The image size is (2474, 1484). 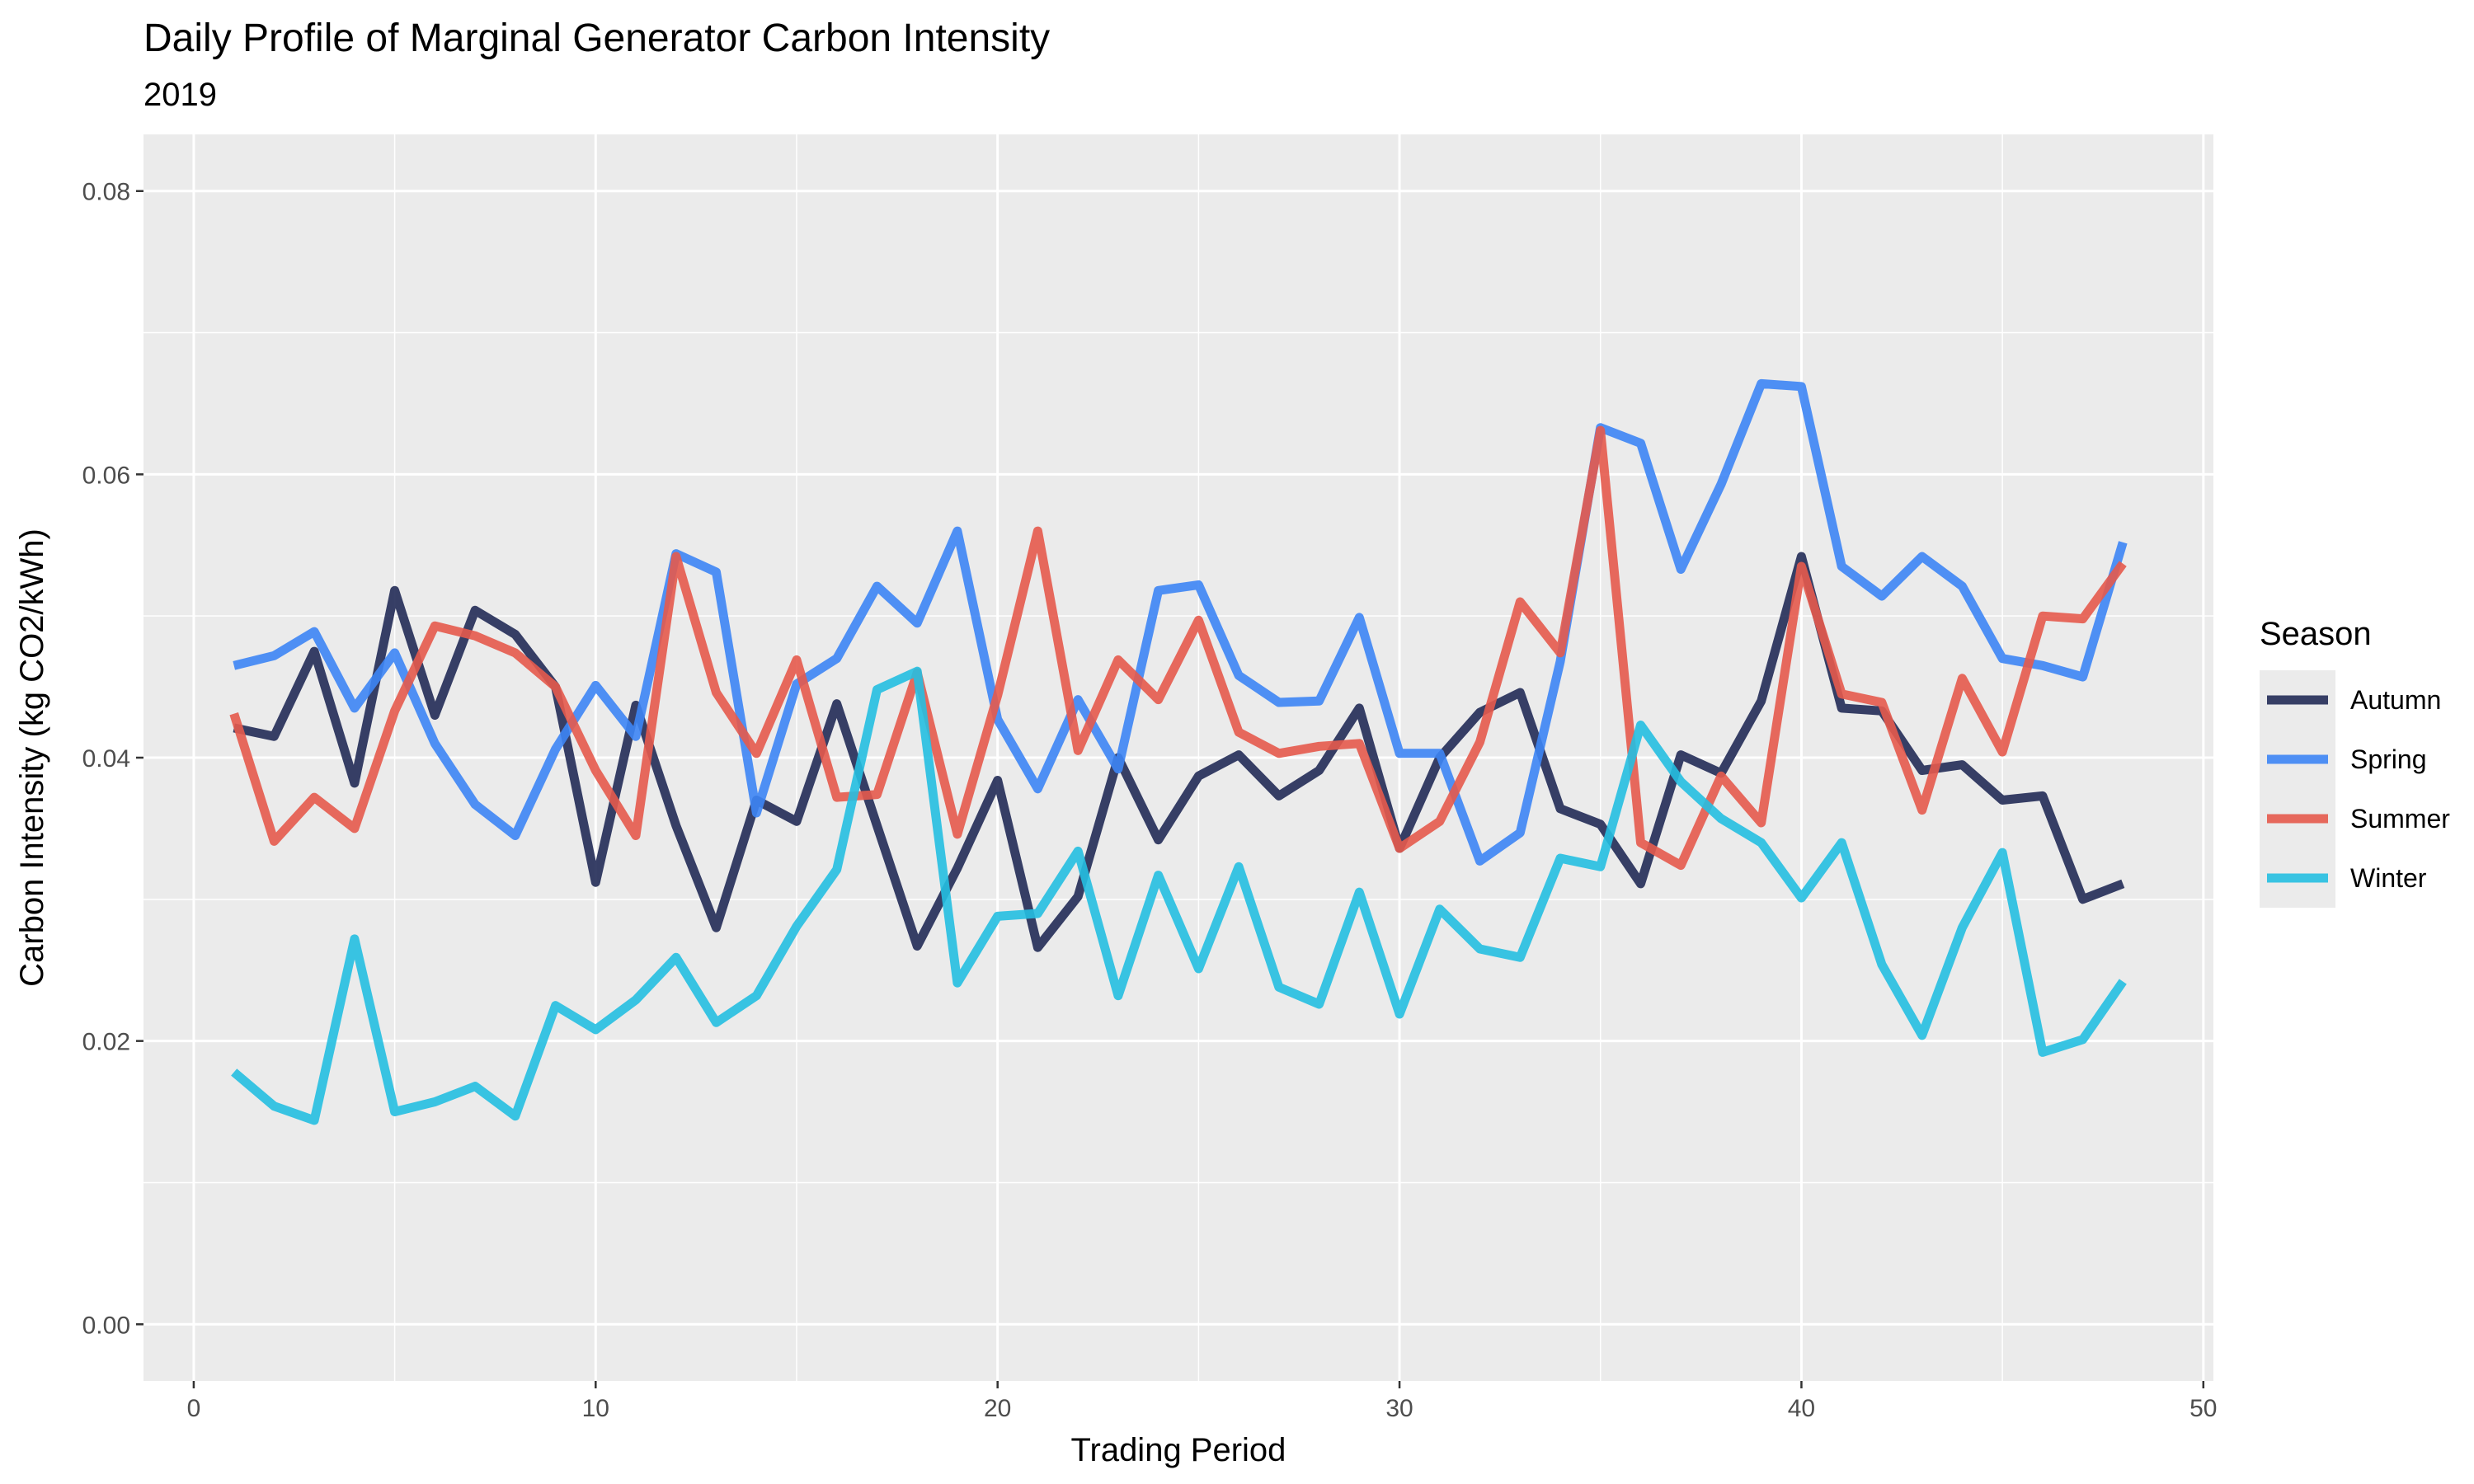 I want to click on legend: Season Autumn Spring Summer Winter, so click(x=2355, y=762).